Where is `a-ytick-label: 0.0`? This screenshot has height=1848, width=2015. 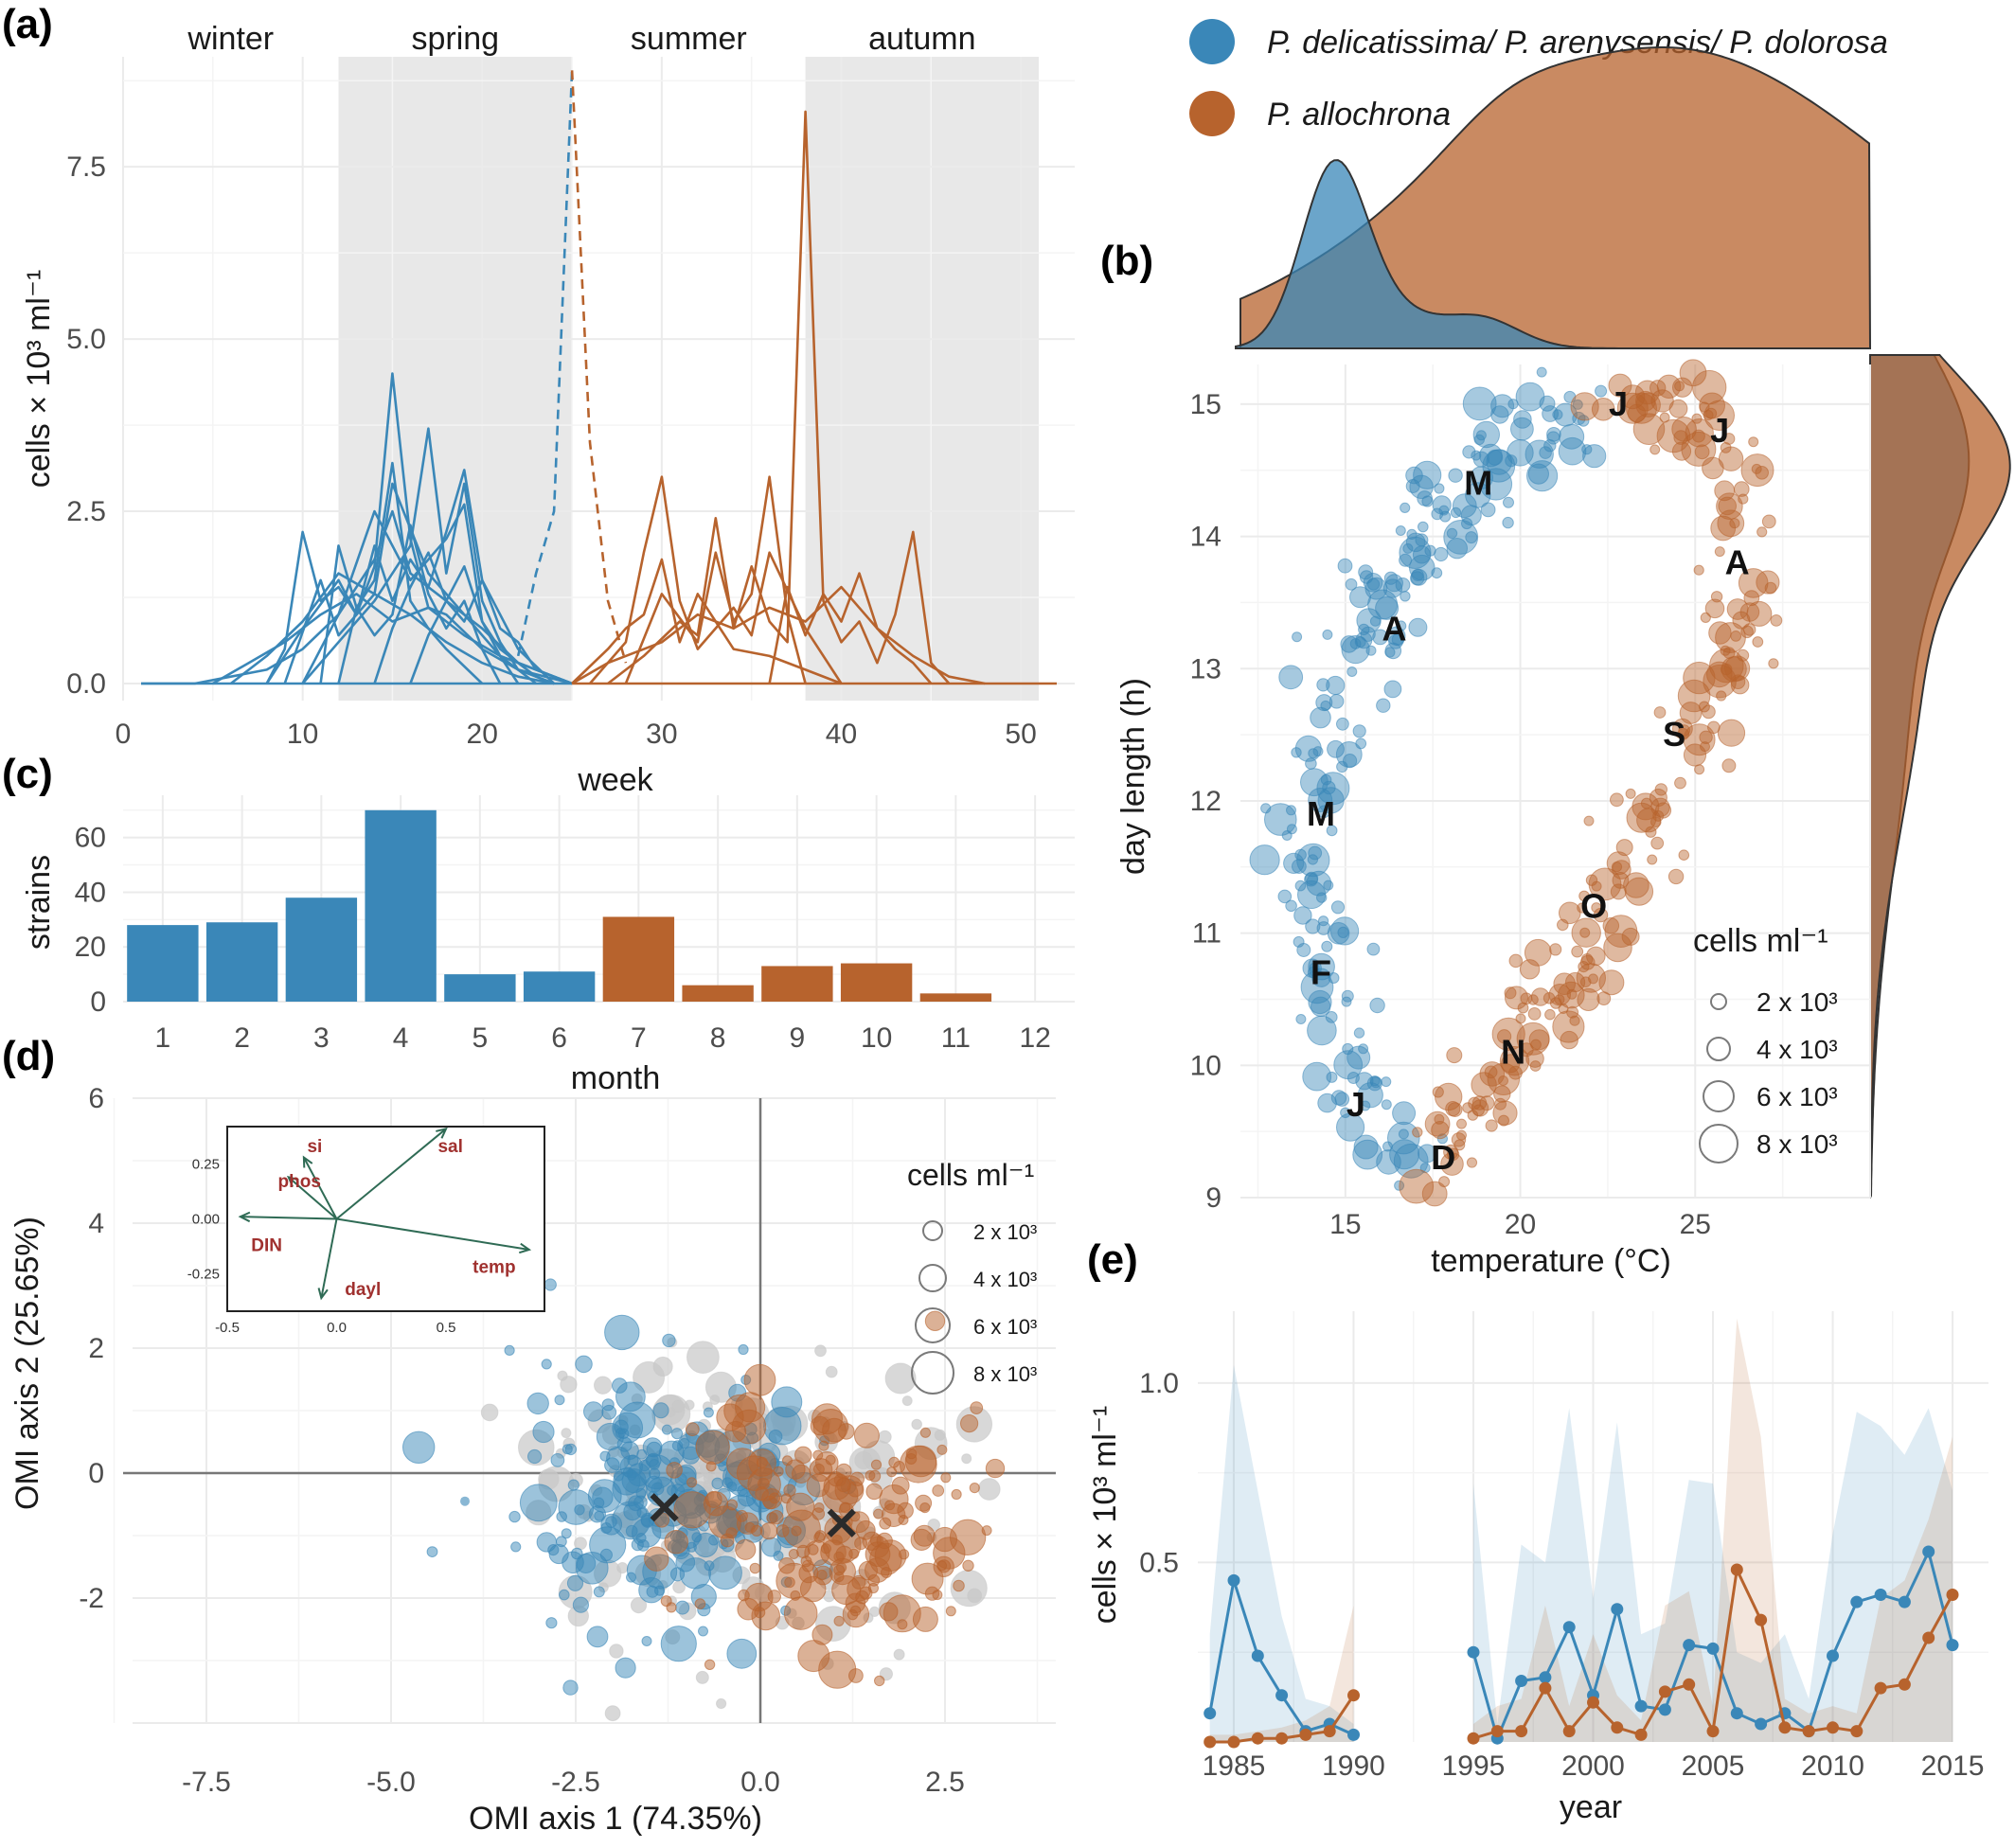 a-ytick-label: 0.0 is located at coordinates (86, 684).